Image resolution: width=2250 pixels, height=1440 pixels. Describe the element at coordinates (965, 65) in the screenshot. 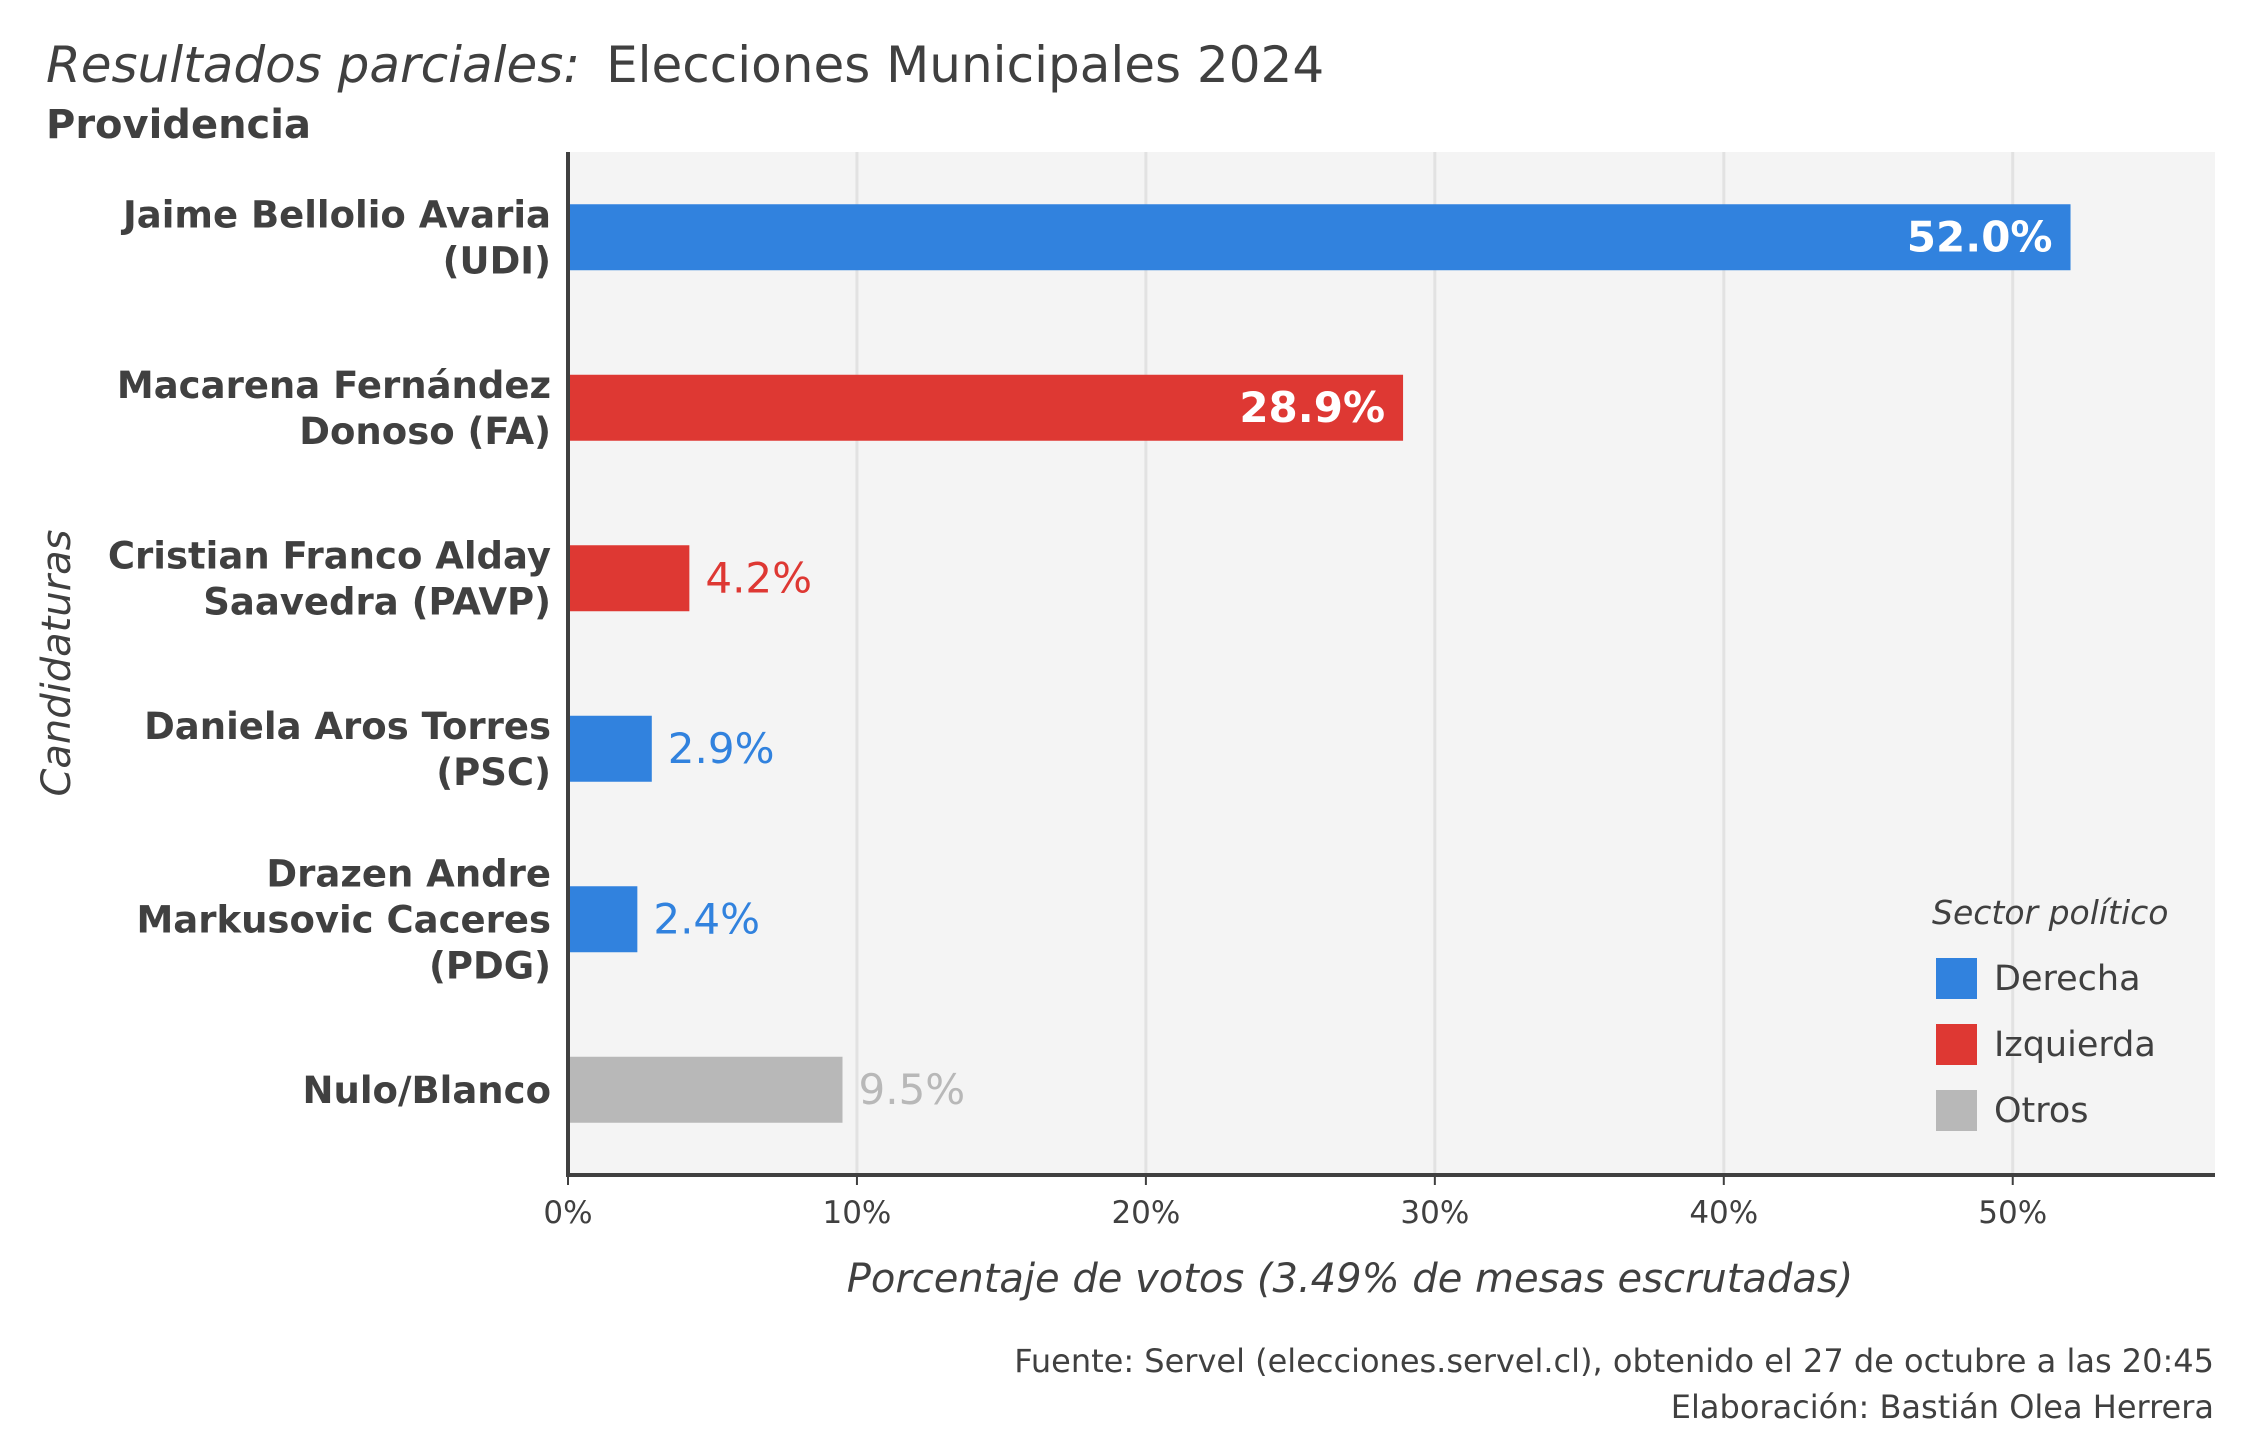

I see `title-main: Elecciones Municipales 2024` at that location.